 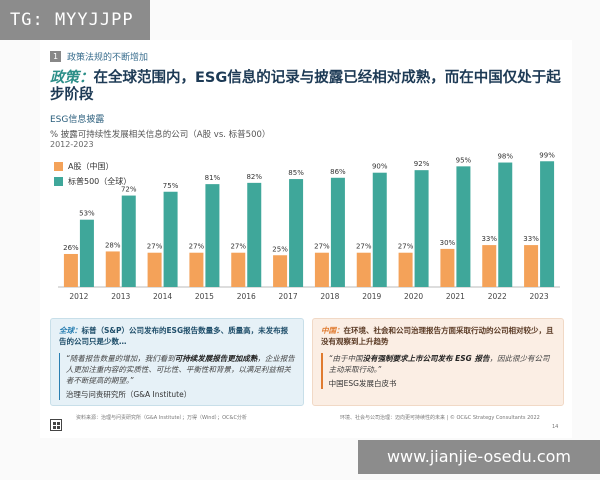 I want to click on chart-legend: A股（中国） 标普500（全球）, so click(x=92, y=175).